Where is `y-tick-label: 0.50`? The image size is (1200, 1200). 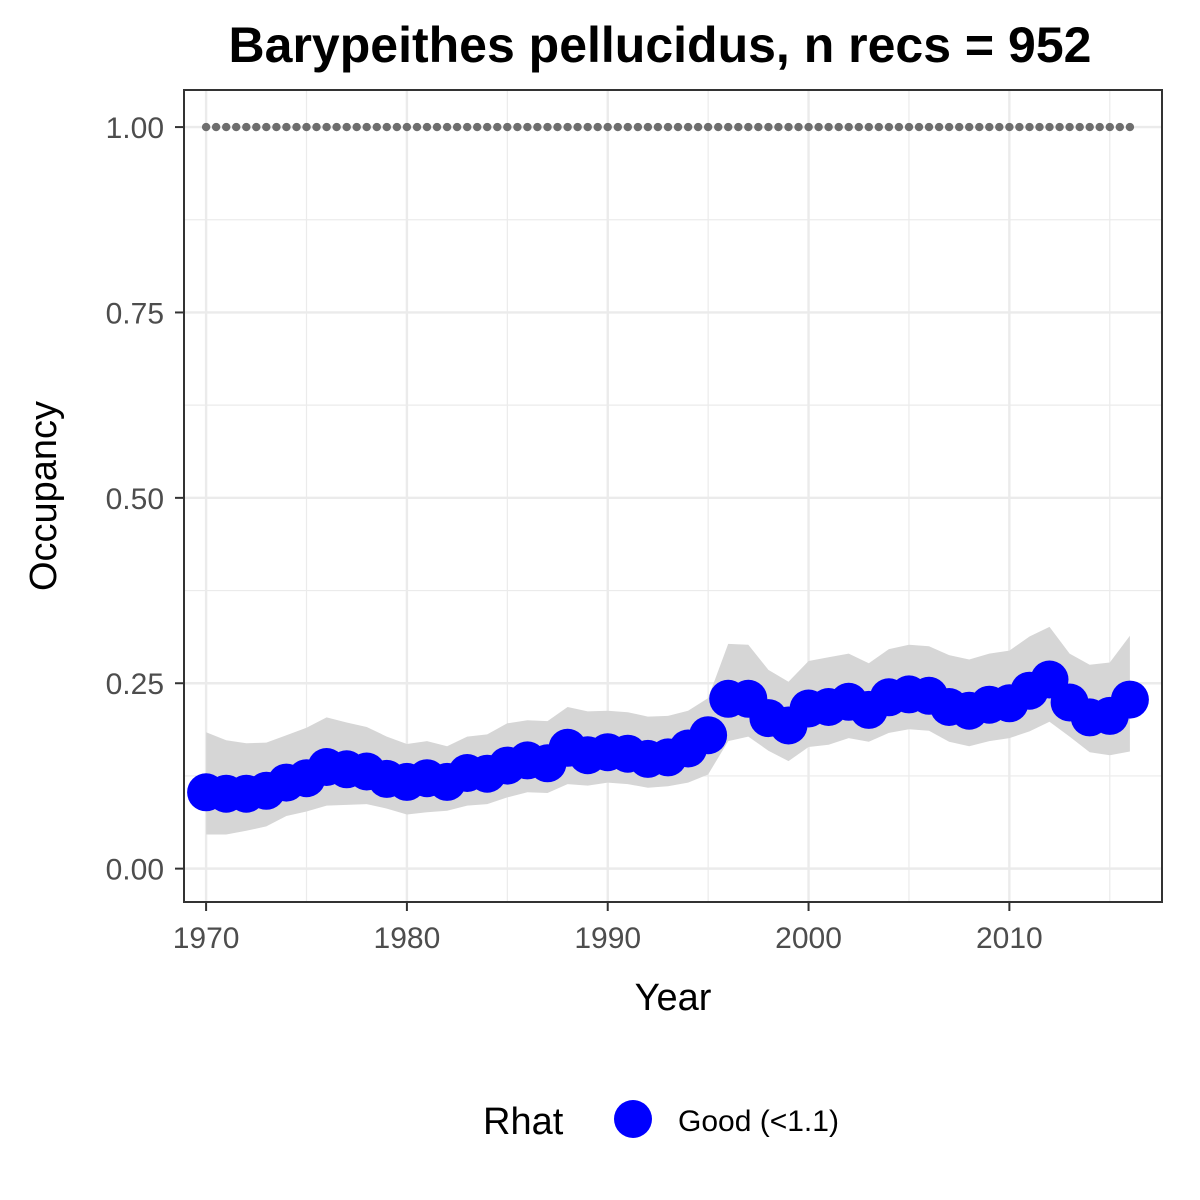 y-tick-label: 0.50 is located at coordinates (135, 499).